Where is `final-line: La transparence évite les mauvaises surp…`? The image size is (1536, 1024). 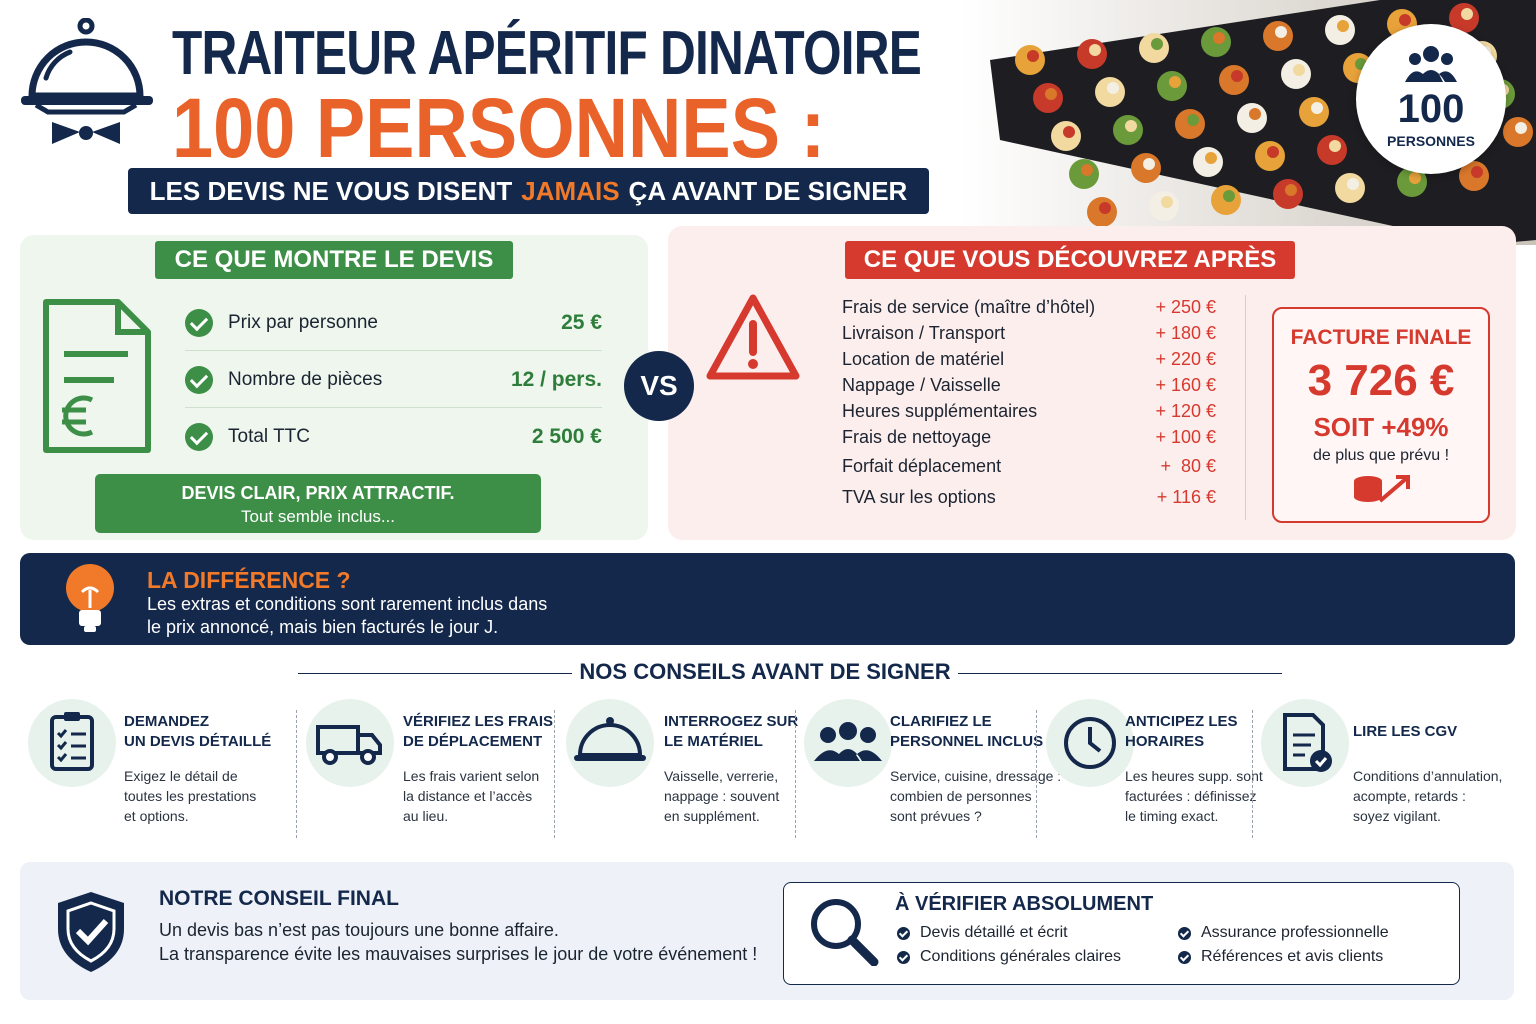 final-line: La transparence évite les mauvaises surp… is located at coordinates (458, 954).